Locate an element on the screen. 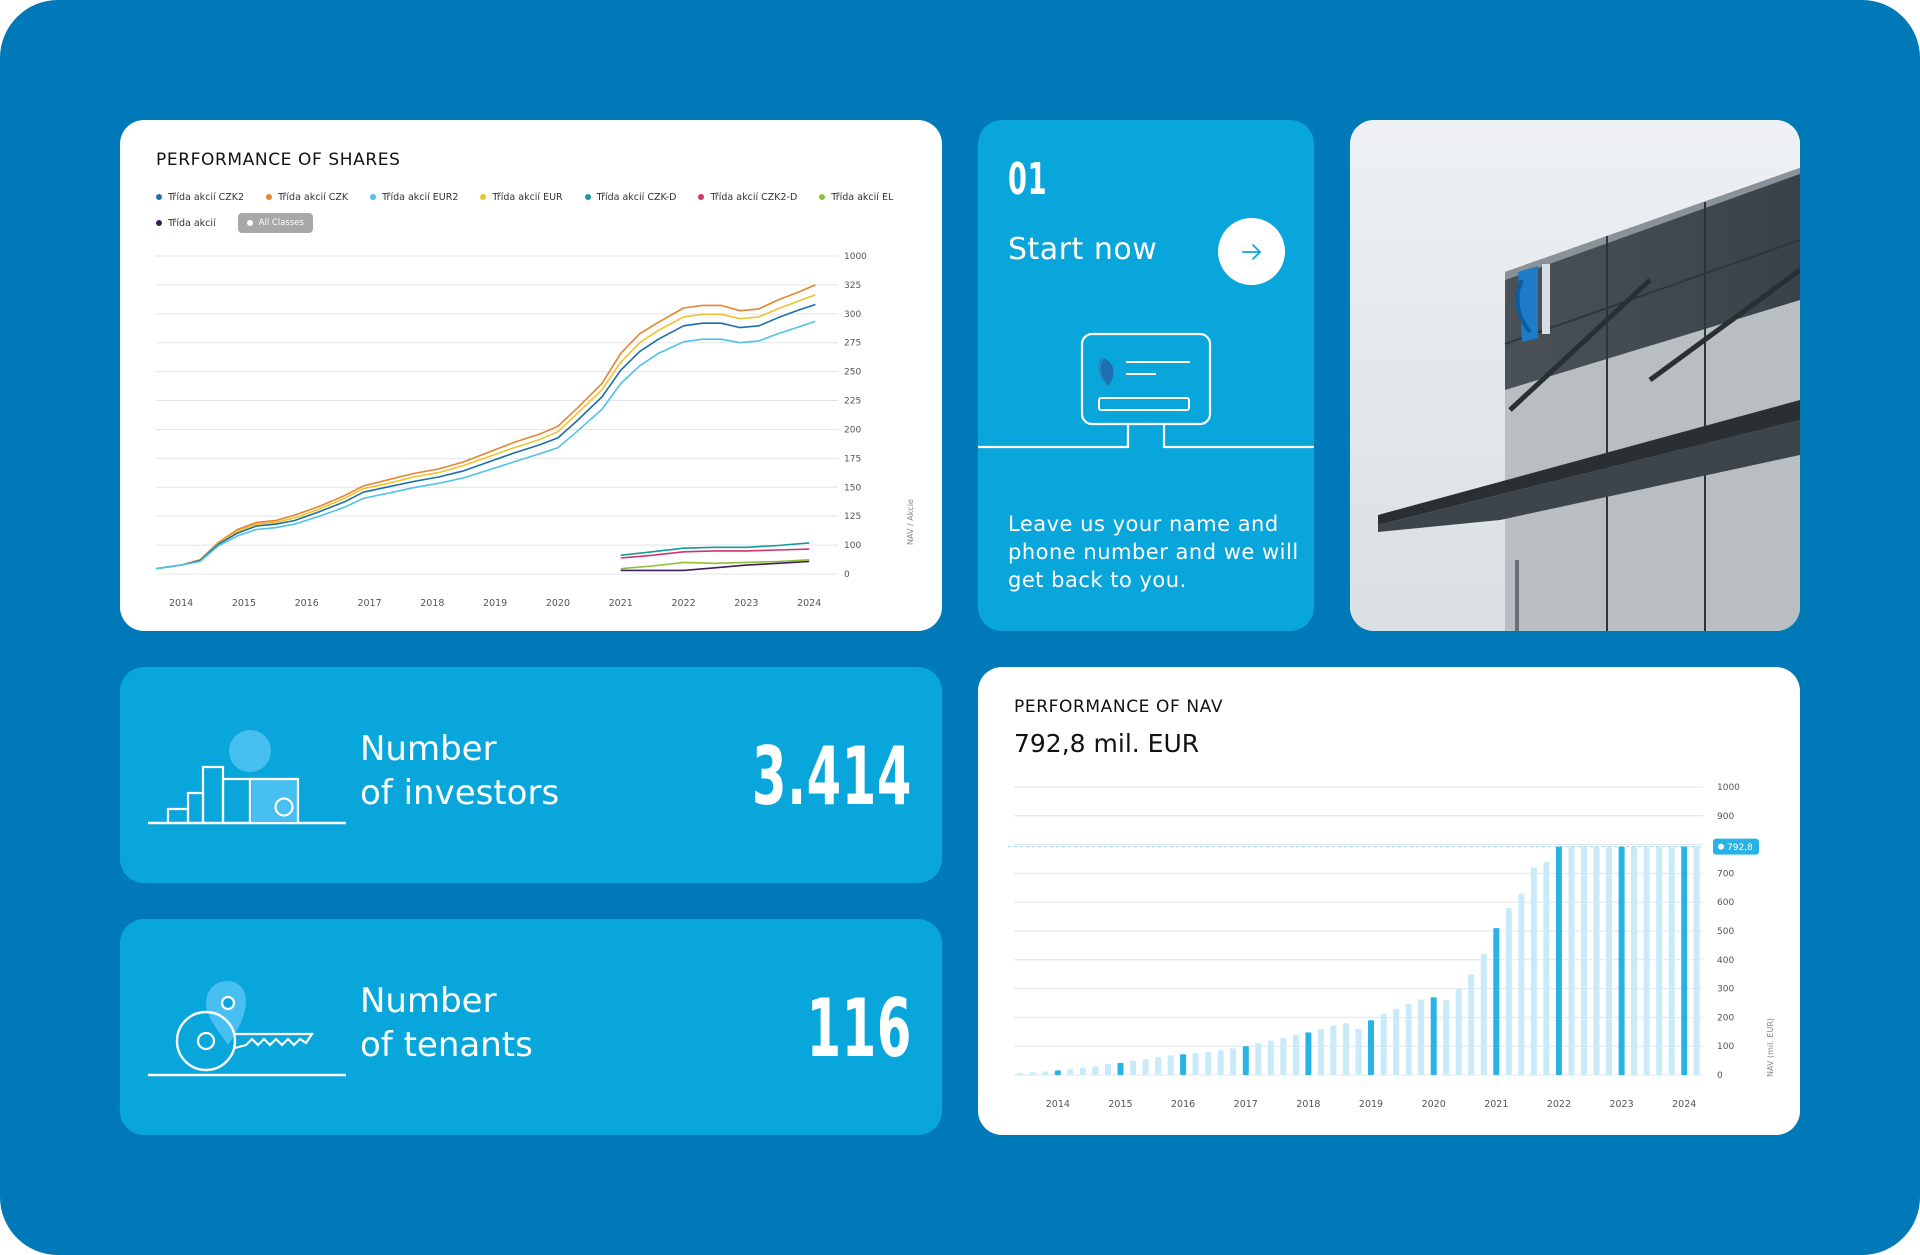 Image resolution: width=1920 pixels, height=1255 pixels. legend-item-czk2-d: Třída akcií CZK2-D is located at coordinates (747, 197).